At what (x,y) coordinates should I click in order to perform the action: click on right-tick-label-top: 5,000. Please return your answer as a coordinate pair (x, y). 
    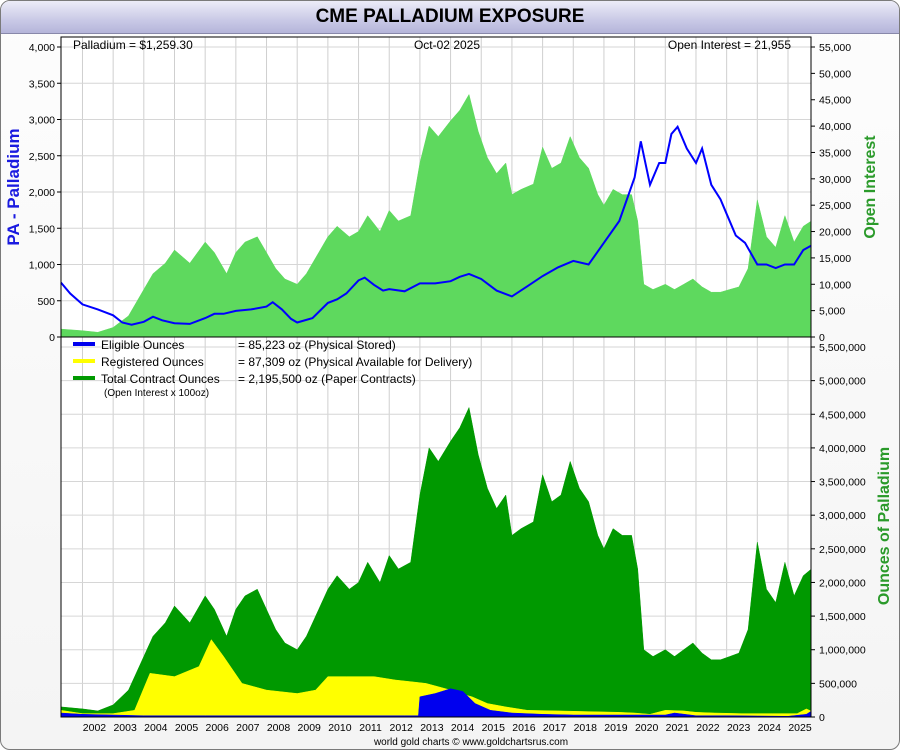
    Looking at the image, I should click on (832, 312).